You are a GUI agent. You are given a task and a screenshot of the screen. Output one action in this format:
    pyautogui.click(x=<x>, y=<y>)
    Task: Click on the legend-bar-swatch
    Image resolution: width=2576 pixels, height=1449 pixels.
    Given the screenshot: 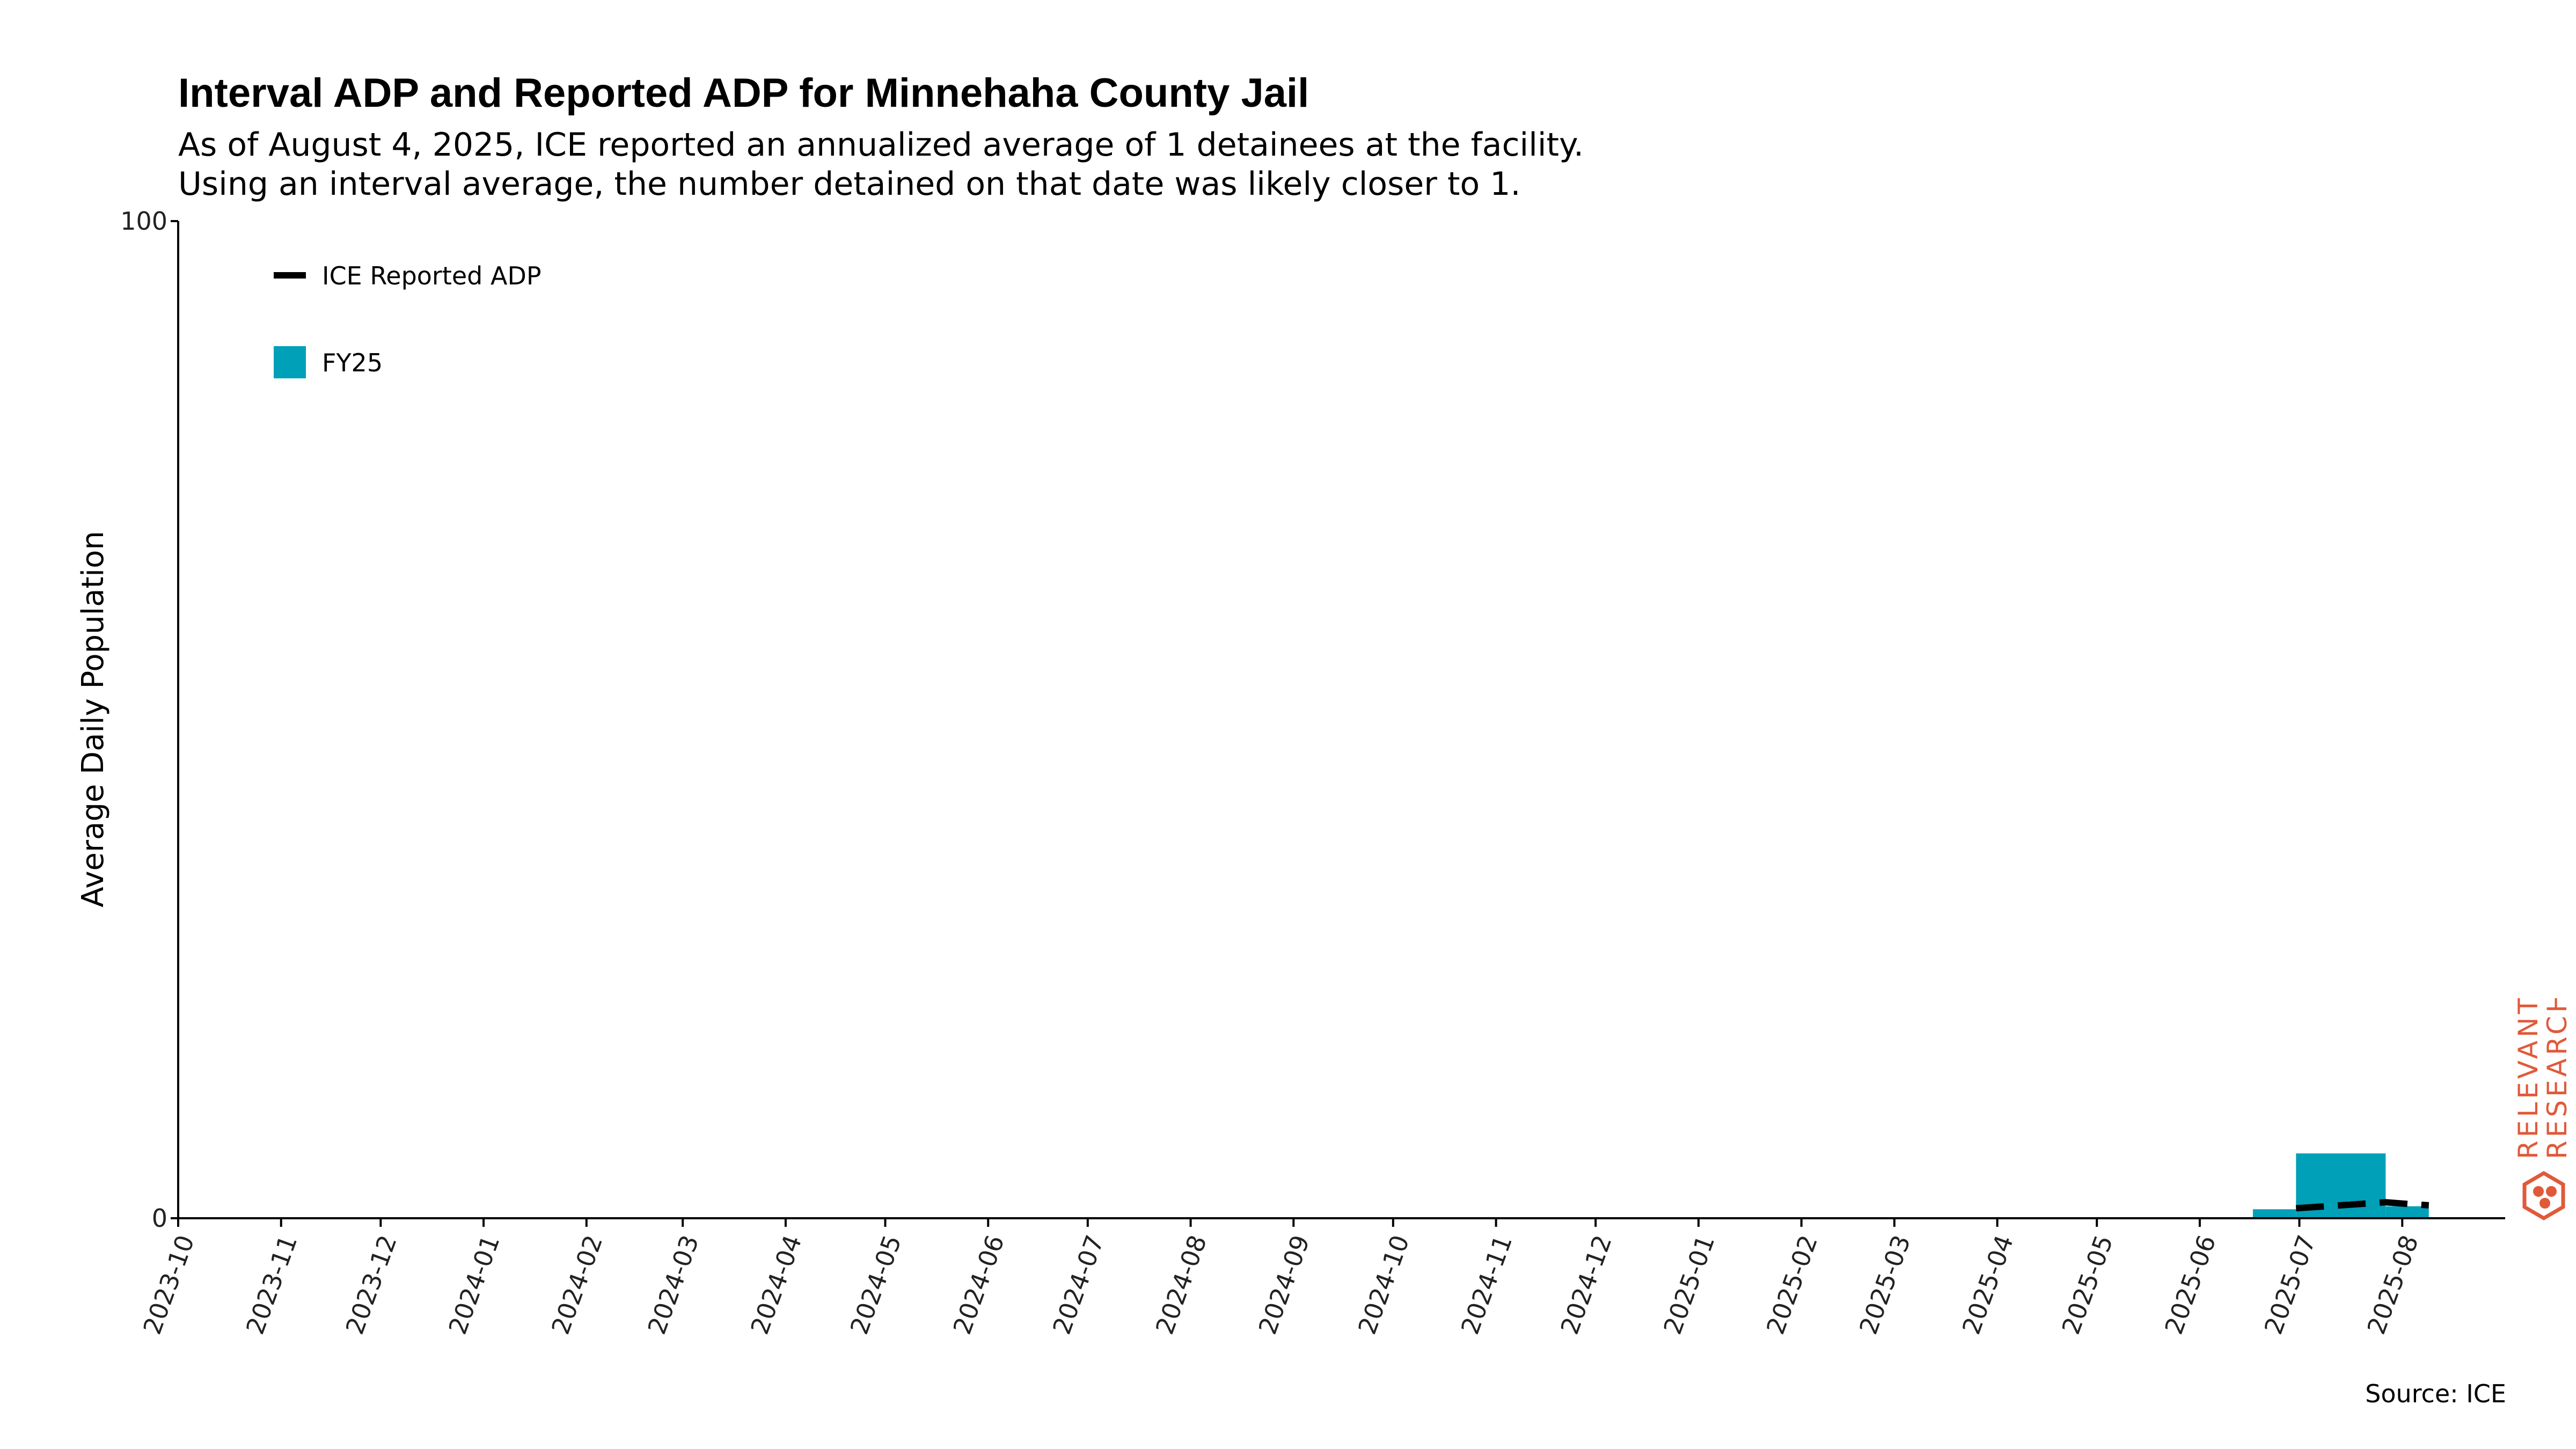 What is the action you would take?
    pyautogui.click(x=290, y=362)
    